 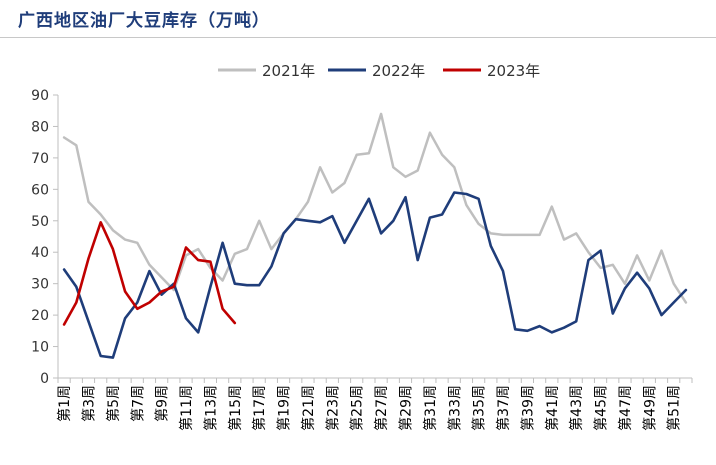 What do you see at coordinates (259, 408) in the screenshot?
I see `x-tick-label: 第17周` at bounding box center [259, 408].